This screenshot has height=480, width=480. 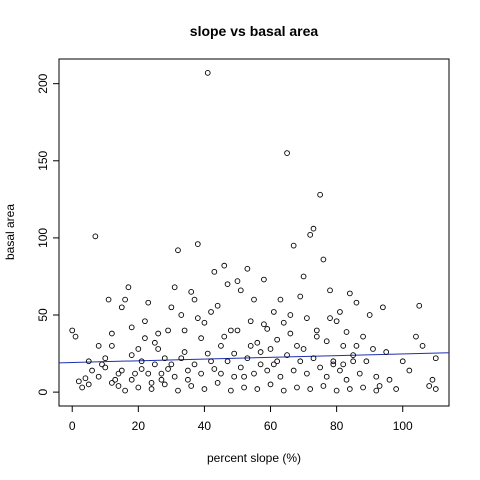 What do you see at coordinates (241, 419) in the screenshot?
I see `x-axis: 0 20 40 60 80 100` at bounding box center [241, 419].